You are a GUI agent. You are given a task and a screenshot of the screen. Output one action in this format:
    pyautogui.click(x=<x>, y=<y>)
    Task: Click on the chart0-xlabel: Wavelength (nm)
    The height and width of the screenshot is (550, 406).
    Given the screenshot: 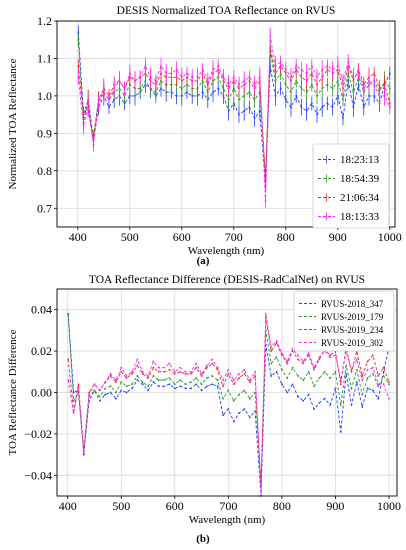 What is the action you would take?
    pyautogui.click(x=226, y=251)
    